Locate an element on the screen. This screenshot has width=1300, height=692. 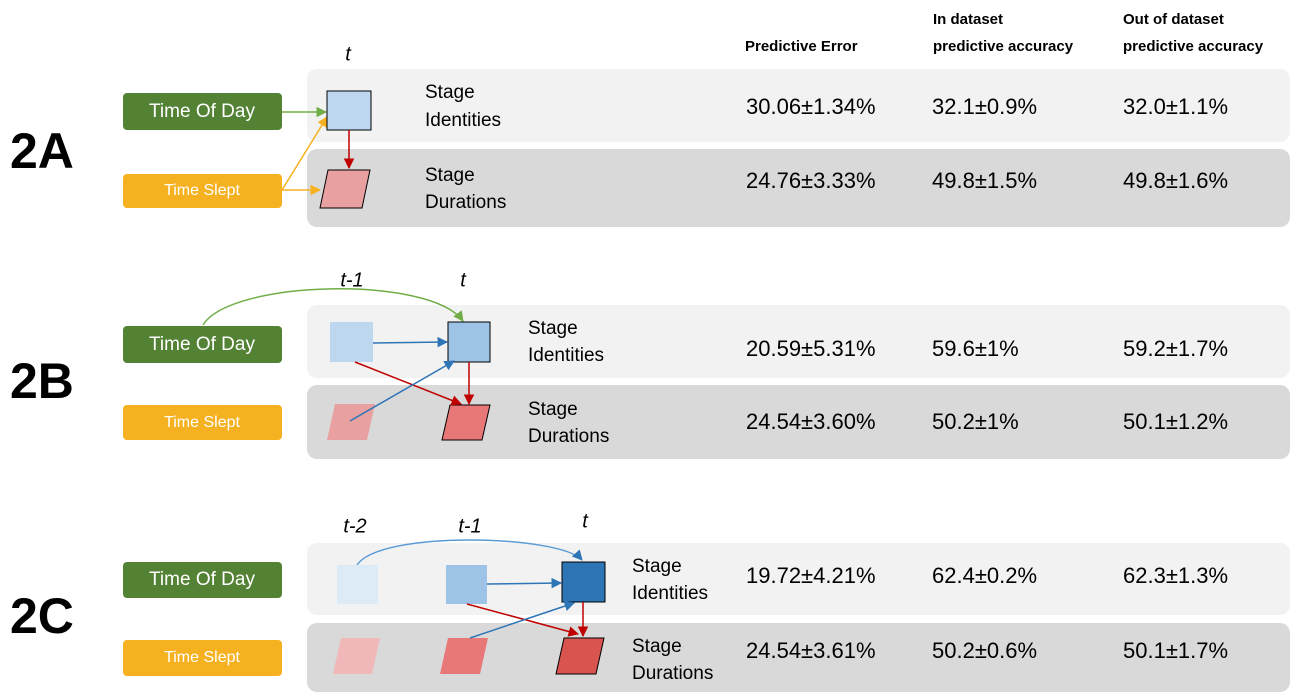
cell: 50.2±0.6% is located at coordinates (984, 650).